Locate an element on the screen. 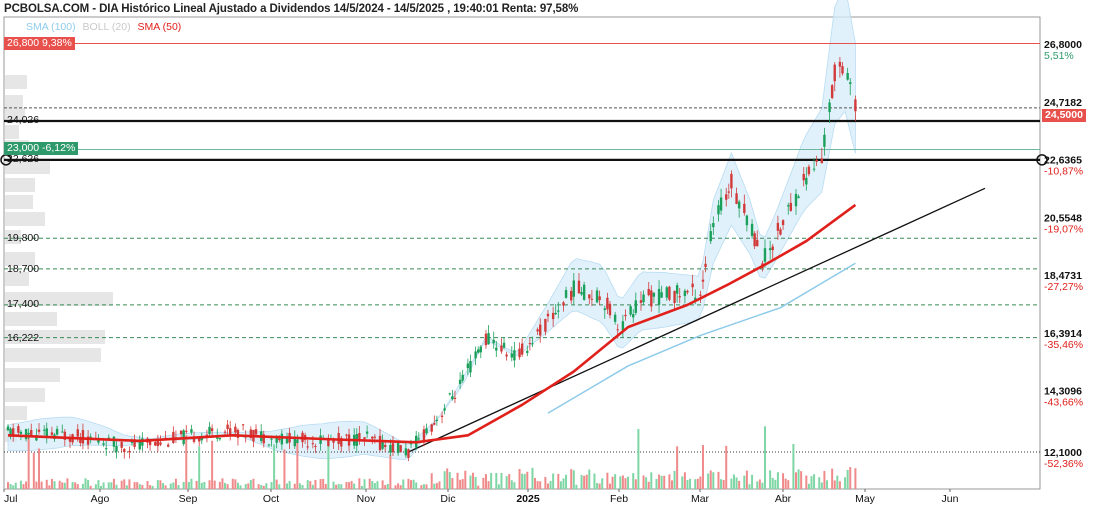  x-tick-label: Dic is located at coordinates (447, 499).